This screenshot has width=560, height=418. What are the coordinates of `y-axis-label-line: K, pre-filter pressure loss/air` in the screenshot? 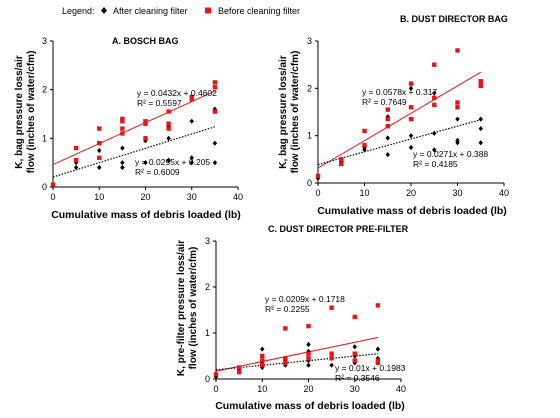 It's located at (181, 308).